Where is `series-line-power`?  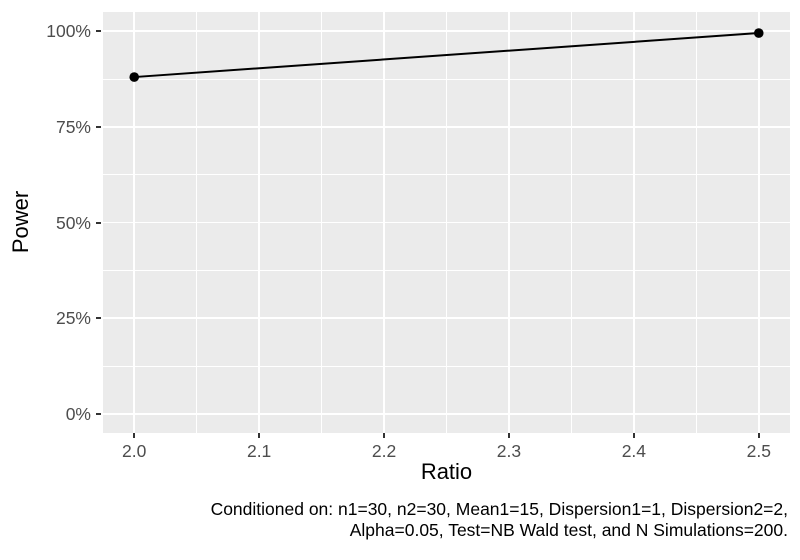 series-line-power is located at coordinates (446, 55).